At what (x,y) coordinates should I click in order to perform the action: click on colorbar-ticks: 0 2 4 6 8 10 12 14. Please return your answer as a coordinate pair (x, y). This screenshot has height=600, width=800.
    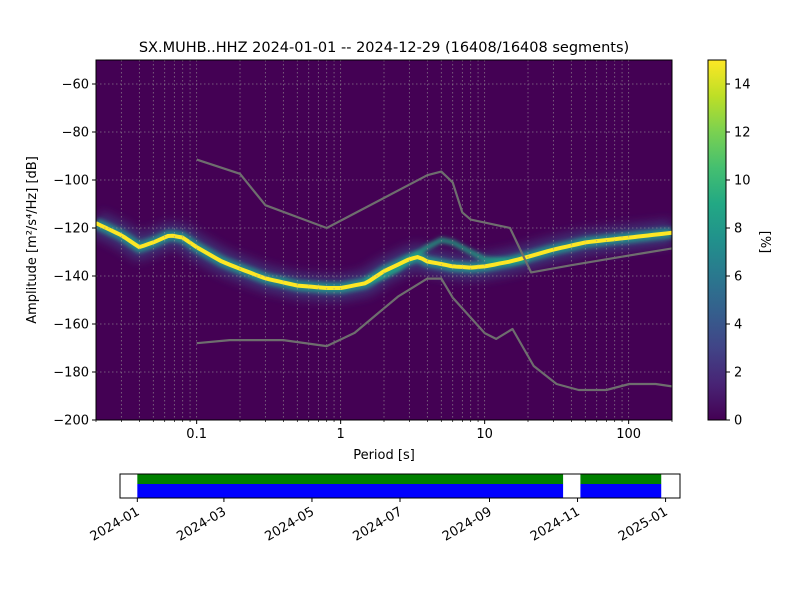
    Looking at the image, I should click on (738, 253).